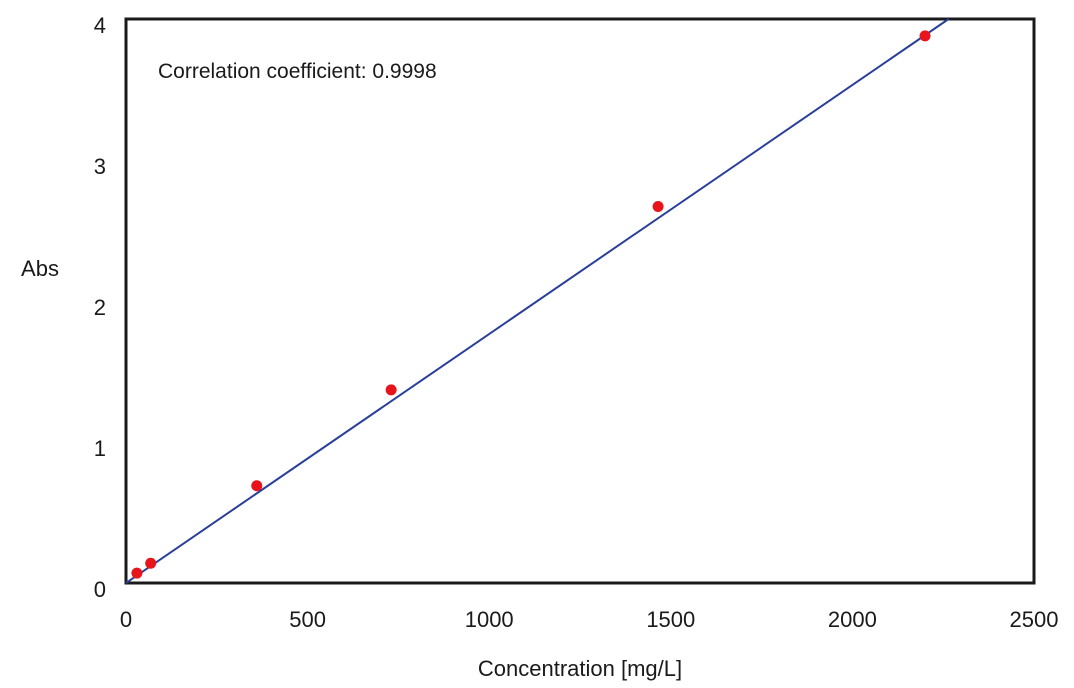 The height and width of the screenshot is (688, 1074). What do you see at coordinates (100, 589) in the screenshot?
I see `y-tick-label: 0` at bounding box center [100, 589].